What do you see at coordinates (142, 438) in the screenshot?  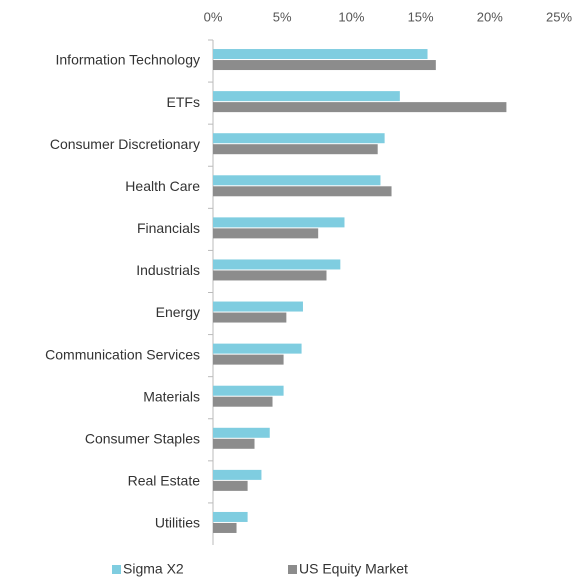 I see `category-label: Consumer Staples` at bounding box center [142, 438].